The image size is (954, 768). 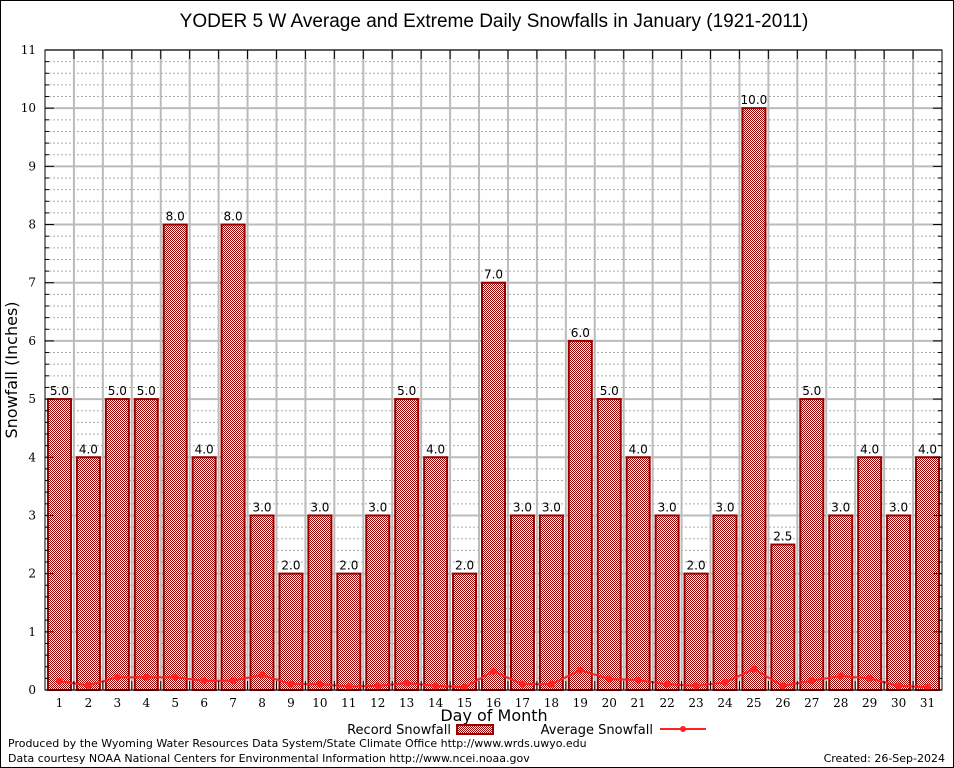 What do you see at coordinates (475, 729) in the screenshot?
I see `legend-record-swatch` at bounding box center [475, 729].